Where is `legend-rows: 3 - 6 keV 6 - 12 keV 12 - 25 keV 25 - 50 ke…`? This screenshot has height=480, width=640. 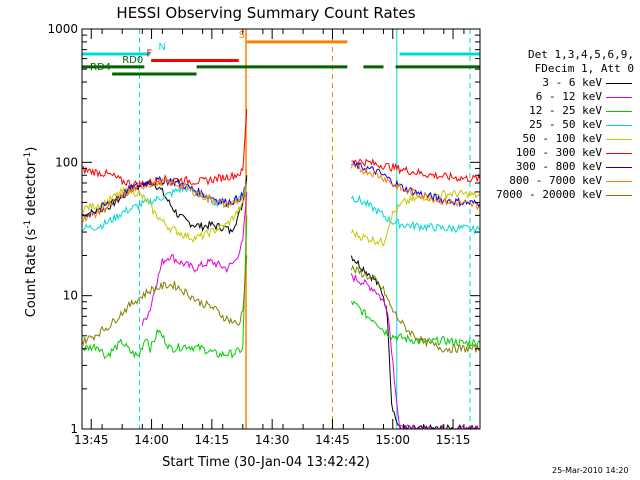
legend-rows: 3 - 6 keV 6 - 12 keV 12 - 25 keV 25 - 50 ke… is located at coordinates (558, 139).